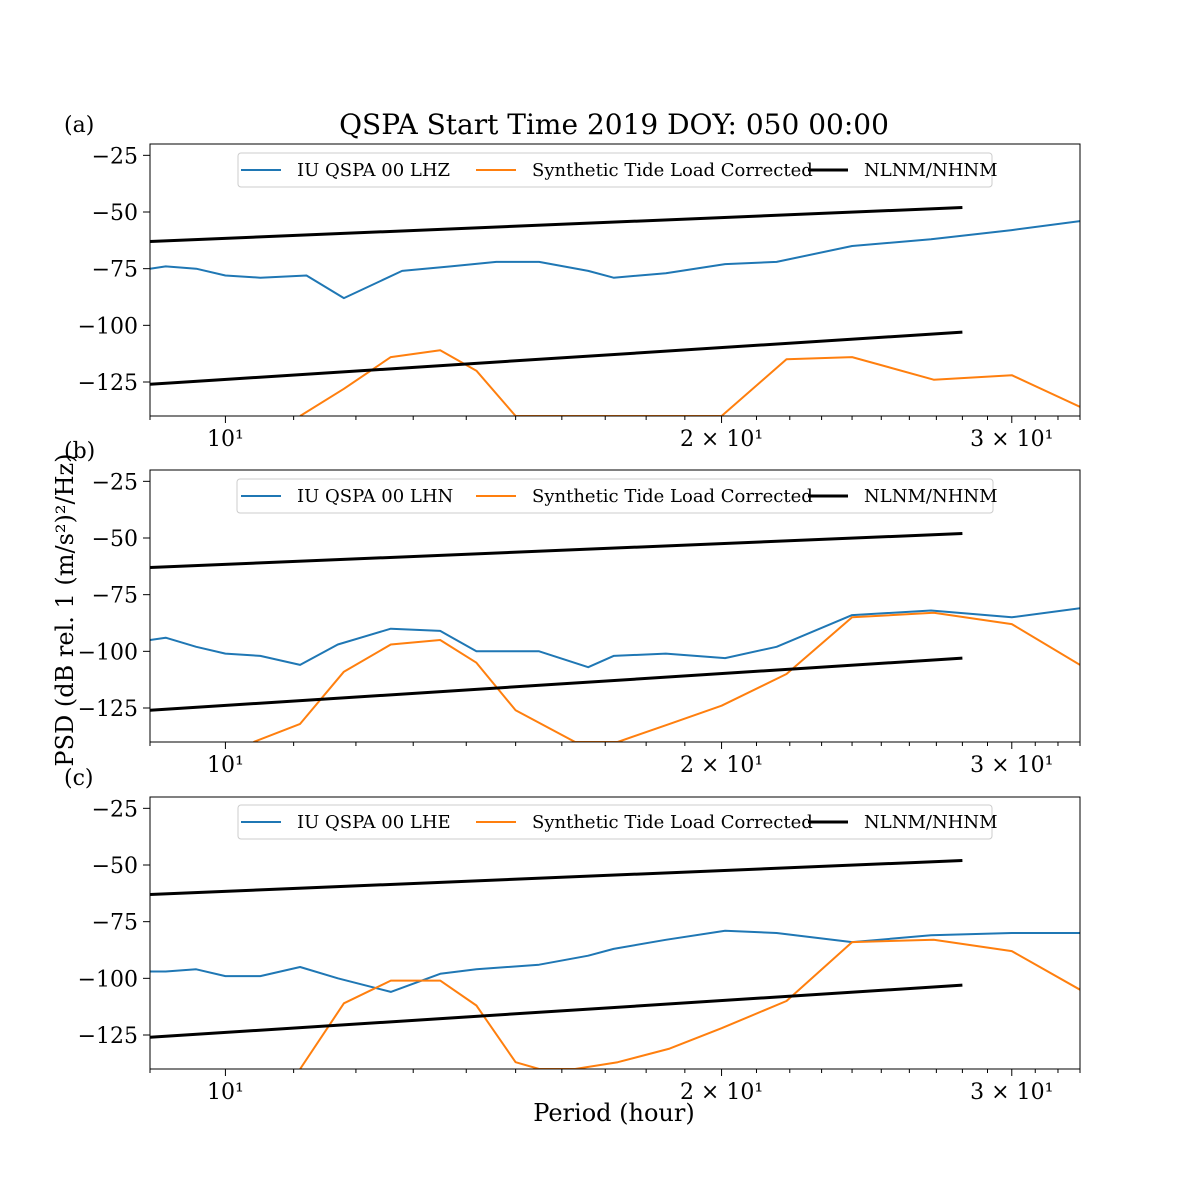 The height and width of the screenshot is (1200, 1200). What do you see at coordinates (79, 778) in the screenshot?
I see `panel-label: (c)` at bounding box center [79, 778].